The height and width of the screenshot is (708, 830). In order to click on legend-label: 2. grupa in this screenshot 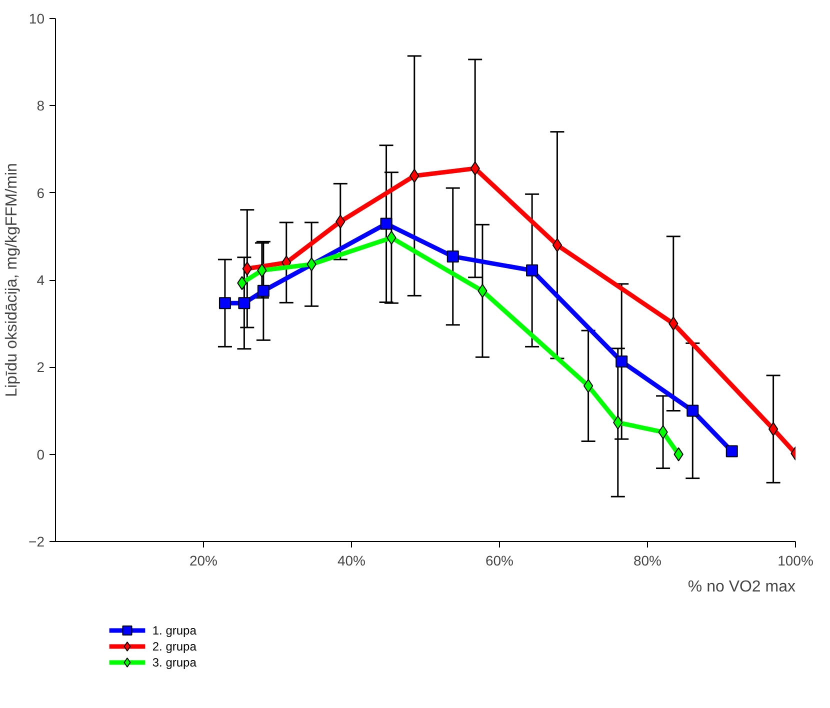, I will do `click(174, 647)`.